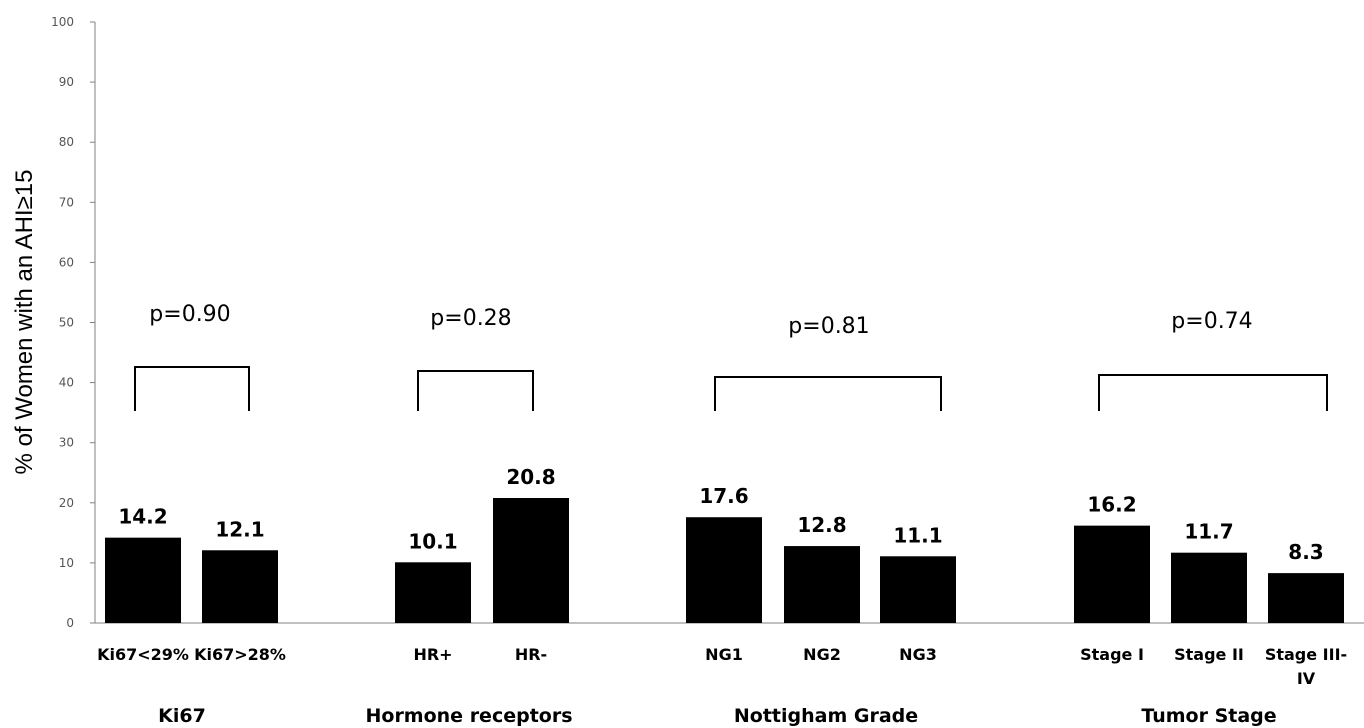 The width and height of the screenshot is (1364, 728). I want to click on category-label: Ki67>28%, so click(240, 654).